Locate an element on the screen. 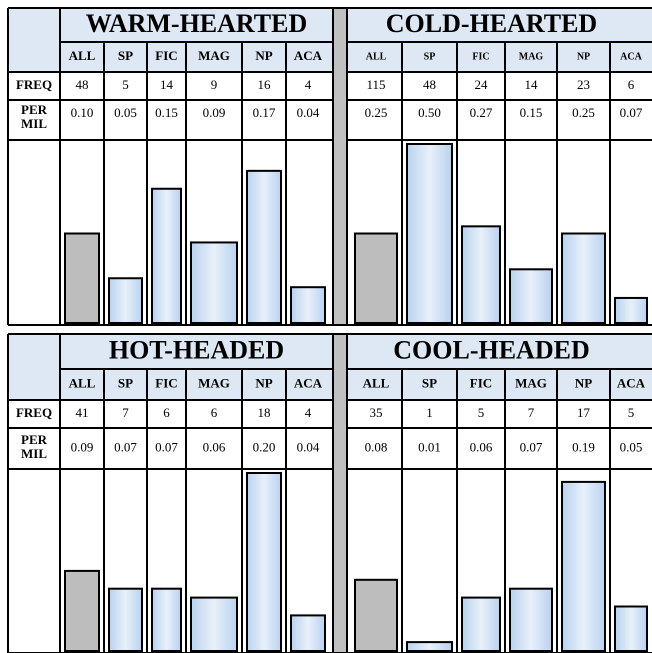  per-mil-value: 0.04 is located at coordinates (308, 112).